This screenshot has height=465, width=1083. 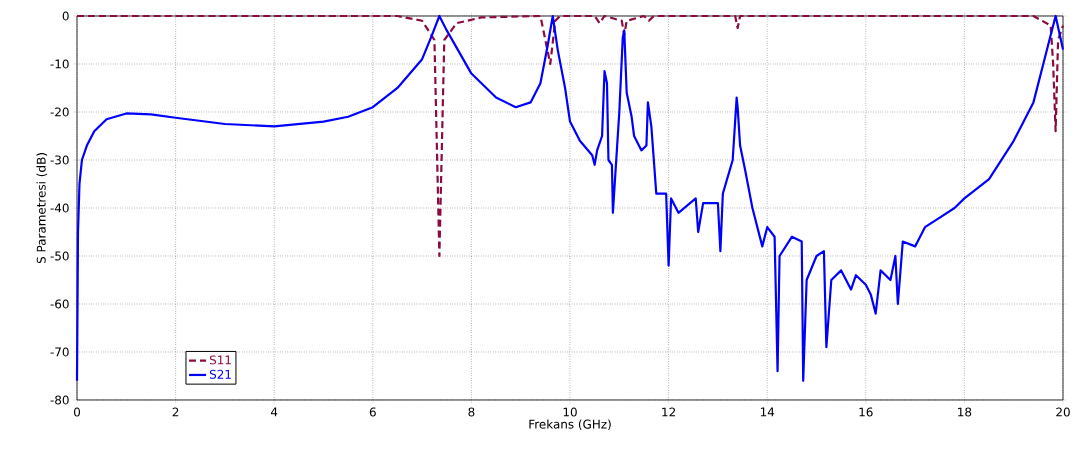 I want to click on y-tick-label: -10, so click(x=59, y=64).